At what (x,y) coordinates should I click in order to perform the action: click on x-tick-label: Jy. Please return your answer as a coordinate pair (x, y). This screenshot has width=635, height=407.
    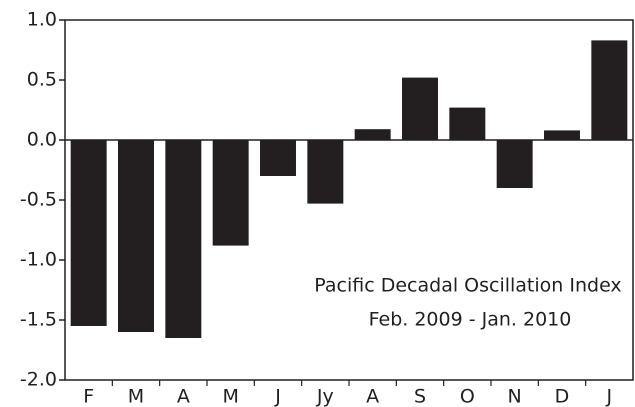
    Looking at the image, I should click on (325, 396).